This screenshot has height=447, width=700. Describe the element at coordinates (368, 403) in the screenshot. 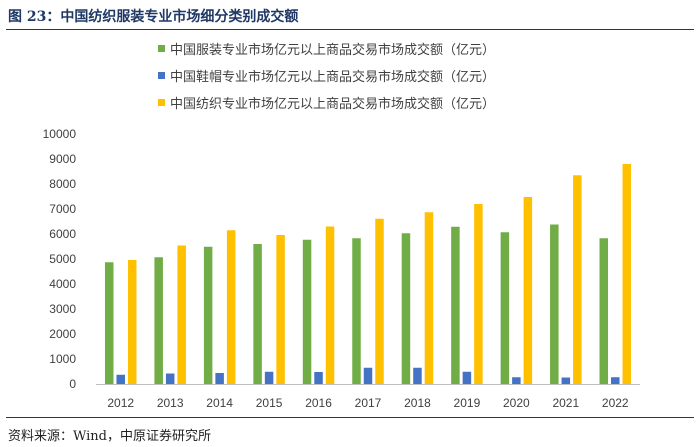

I see `x-tick-label: 2017` at that location.